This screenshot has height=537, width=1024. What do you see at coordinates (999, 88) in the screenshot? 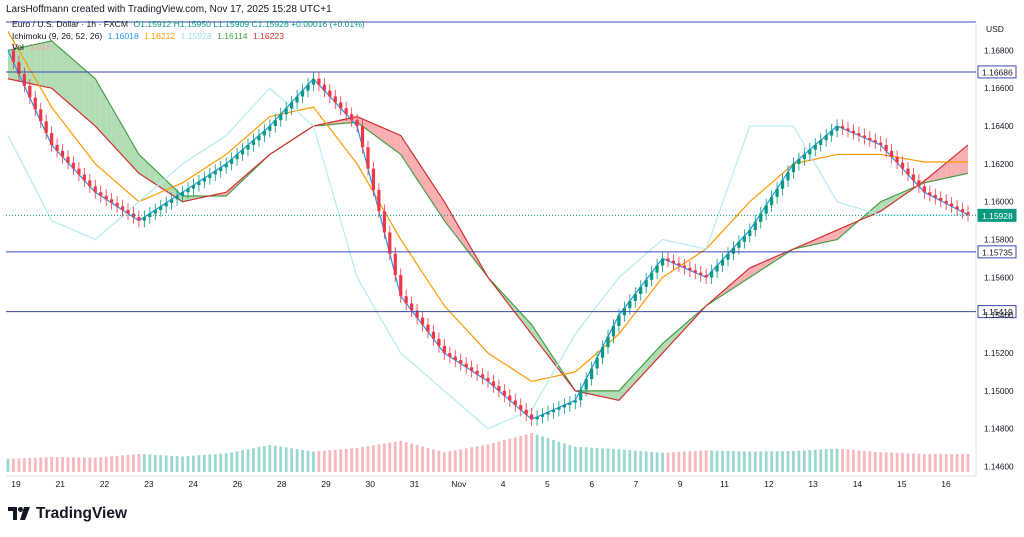
I see `price-tick-label: 1.16600` at bounding box center [999, 88].